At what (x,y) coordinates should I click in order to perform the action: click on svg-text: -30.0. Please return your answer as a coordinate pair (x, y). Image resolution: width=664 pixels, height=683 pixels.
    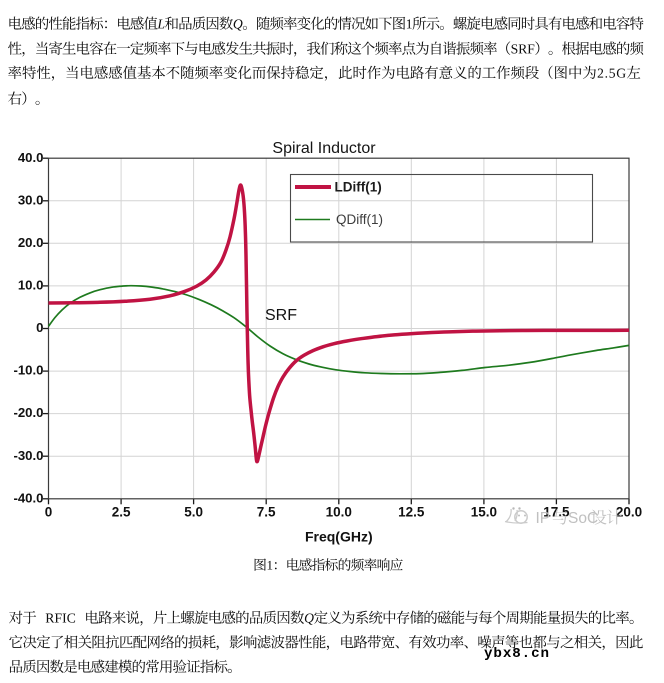
    Looking at the image, I should click on (28, 455).